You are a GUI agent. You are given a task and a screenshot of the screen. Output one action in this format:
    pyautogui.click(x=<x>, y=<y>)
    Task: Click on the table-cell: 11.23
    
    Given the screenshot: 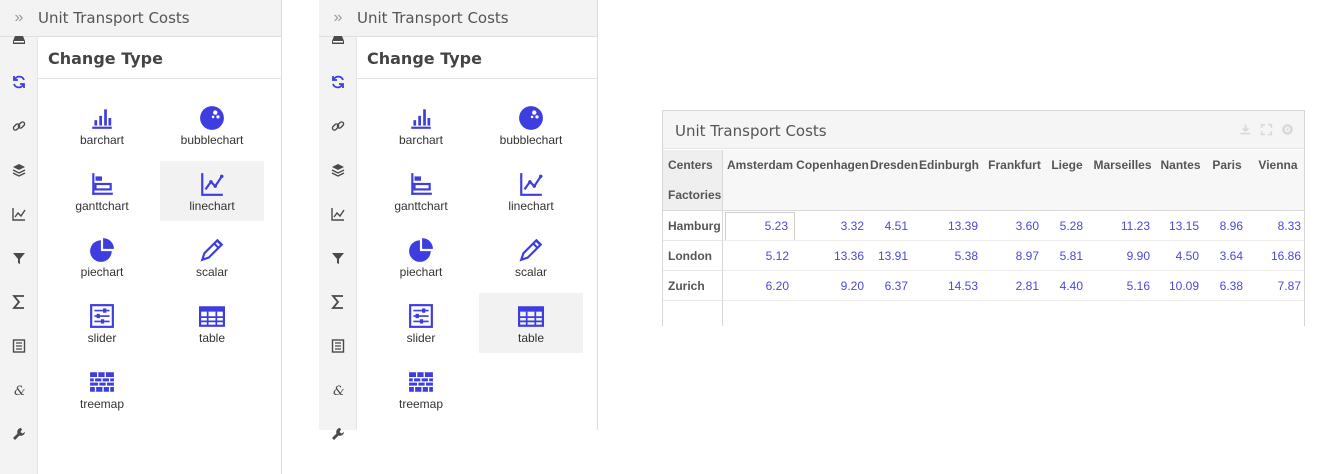 What is the action you would take?
    pyautogui.click(x=1135, y=226)
    